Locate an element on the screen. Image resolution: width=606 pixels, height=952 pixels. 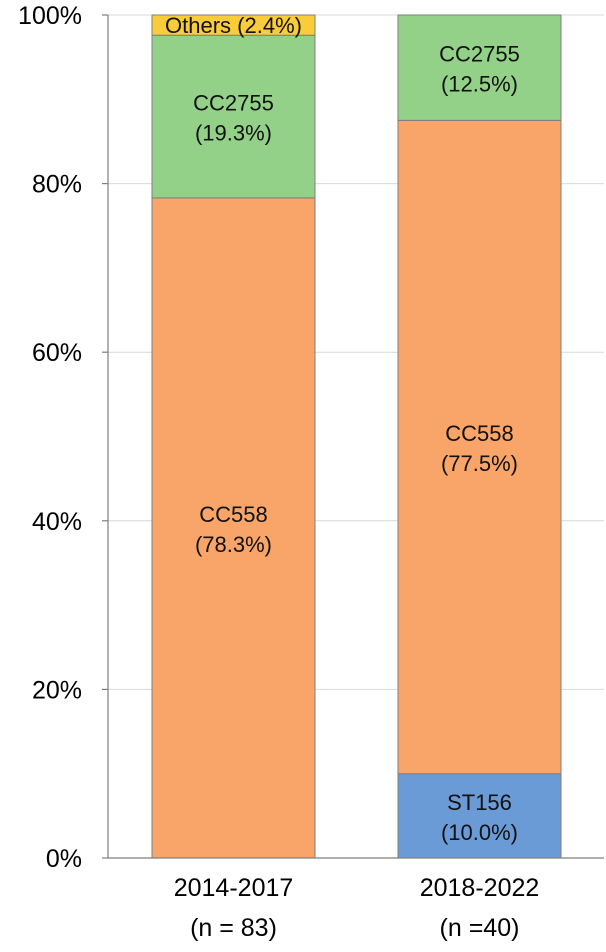
x-category-label: 2014-2017 is located at coordinates (234, 888).